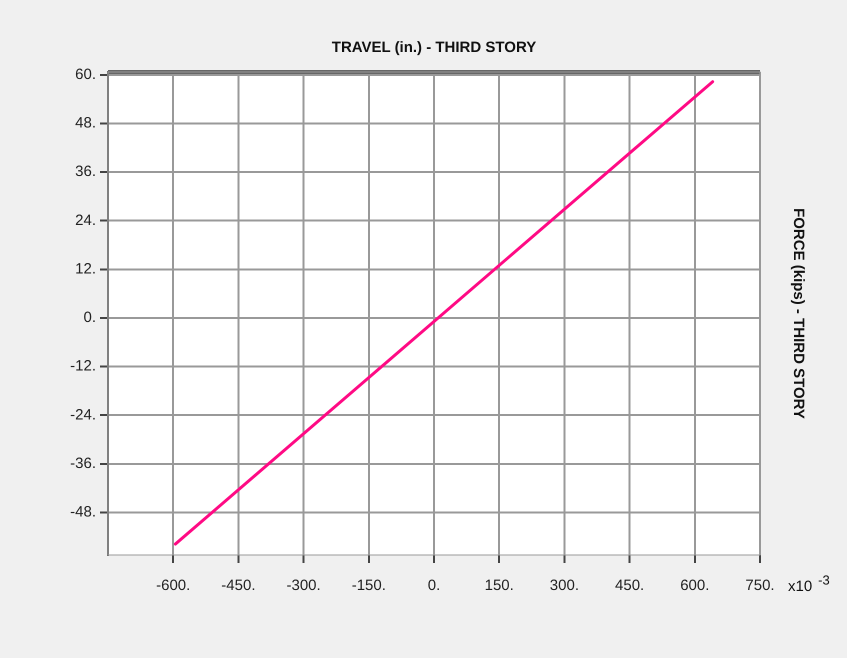  I want to click on y-tick-label: 36., so click(85, 171).